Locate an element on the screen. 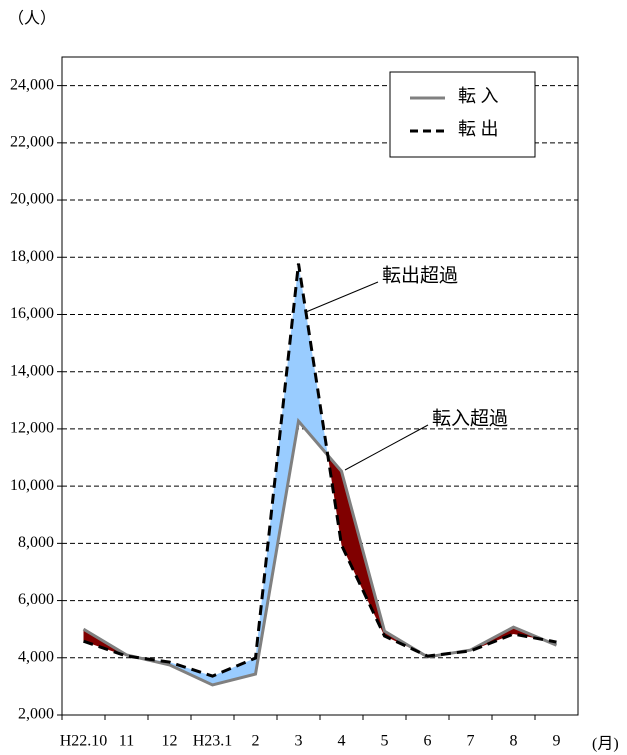  x-tick-label: 7 is located at coordinates (471, 741).